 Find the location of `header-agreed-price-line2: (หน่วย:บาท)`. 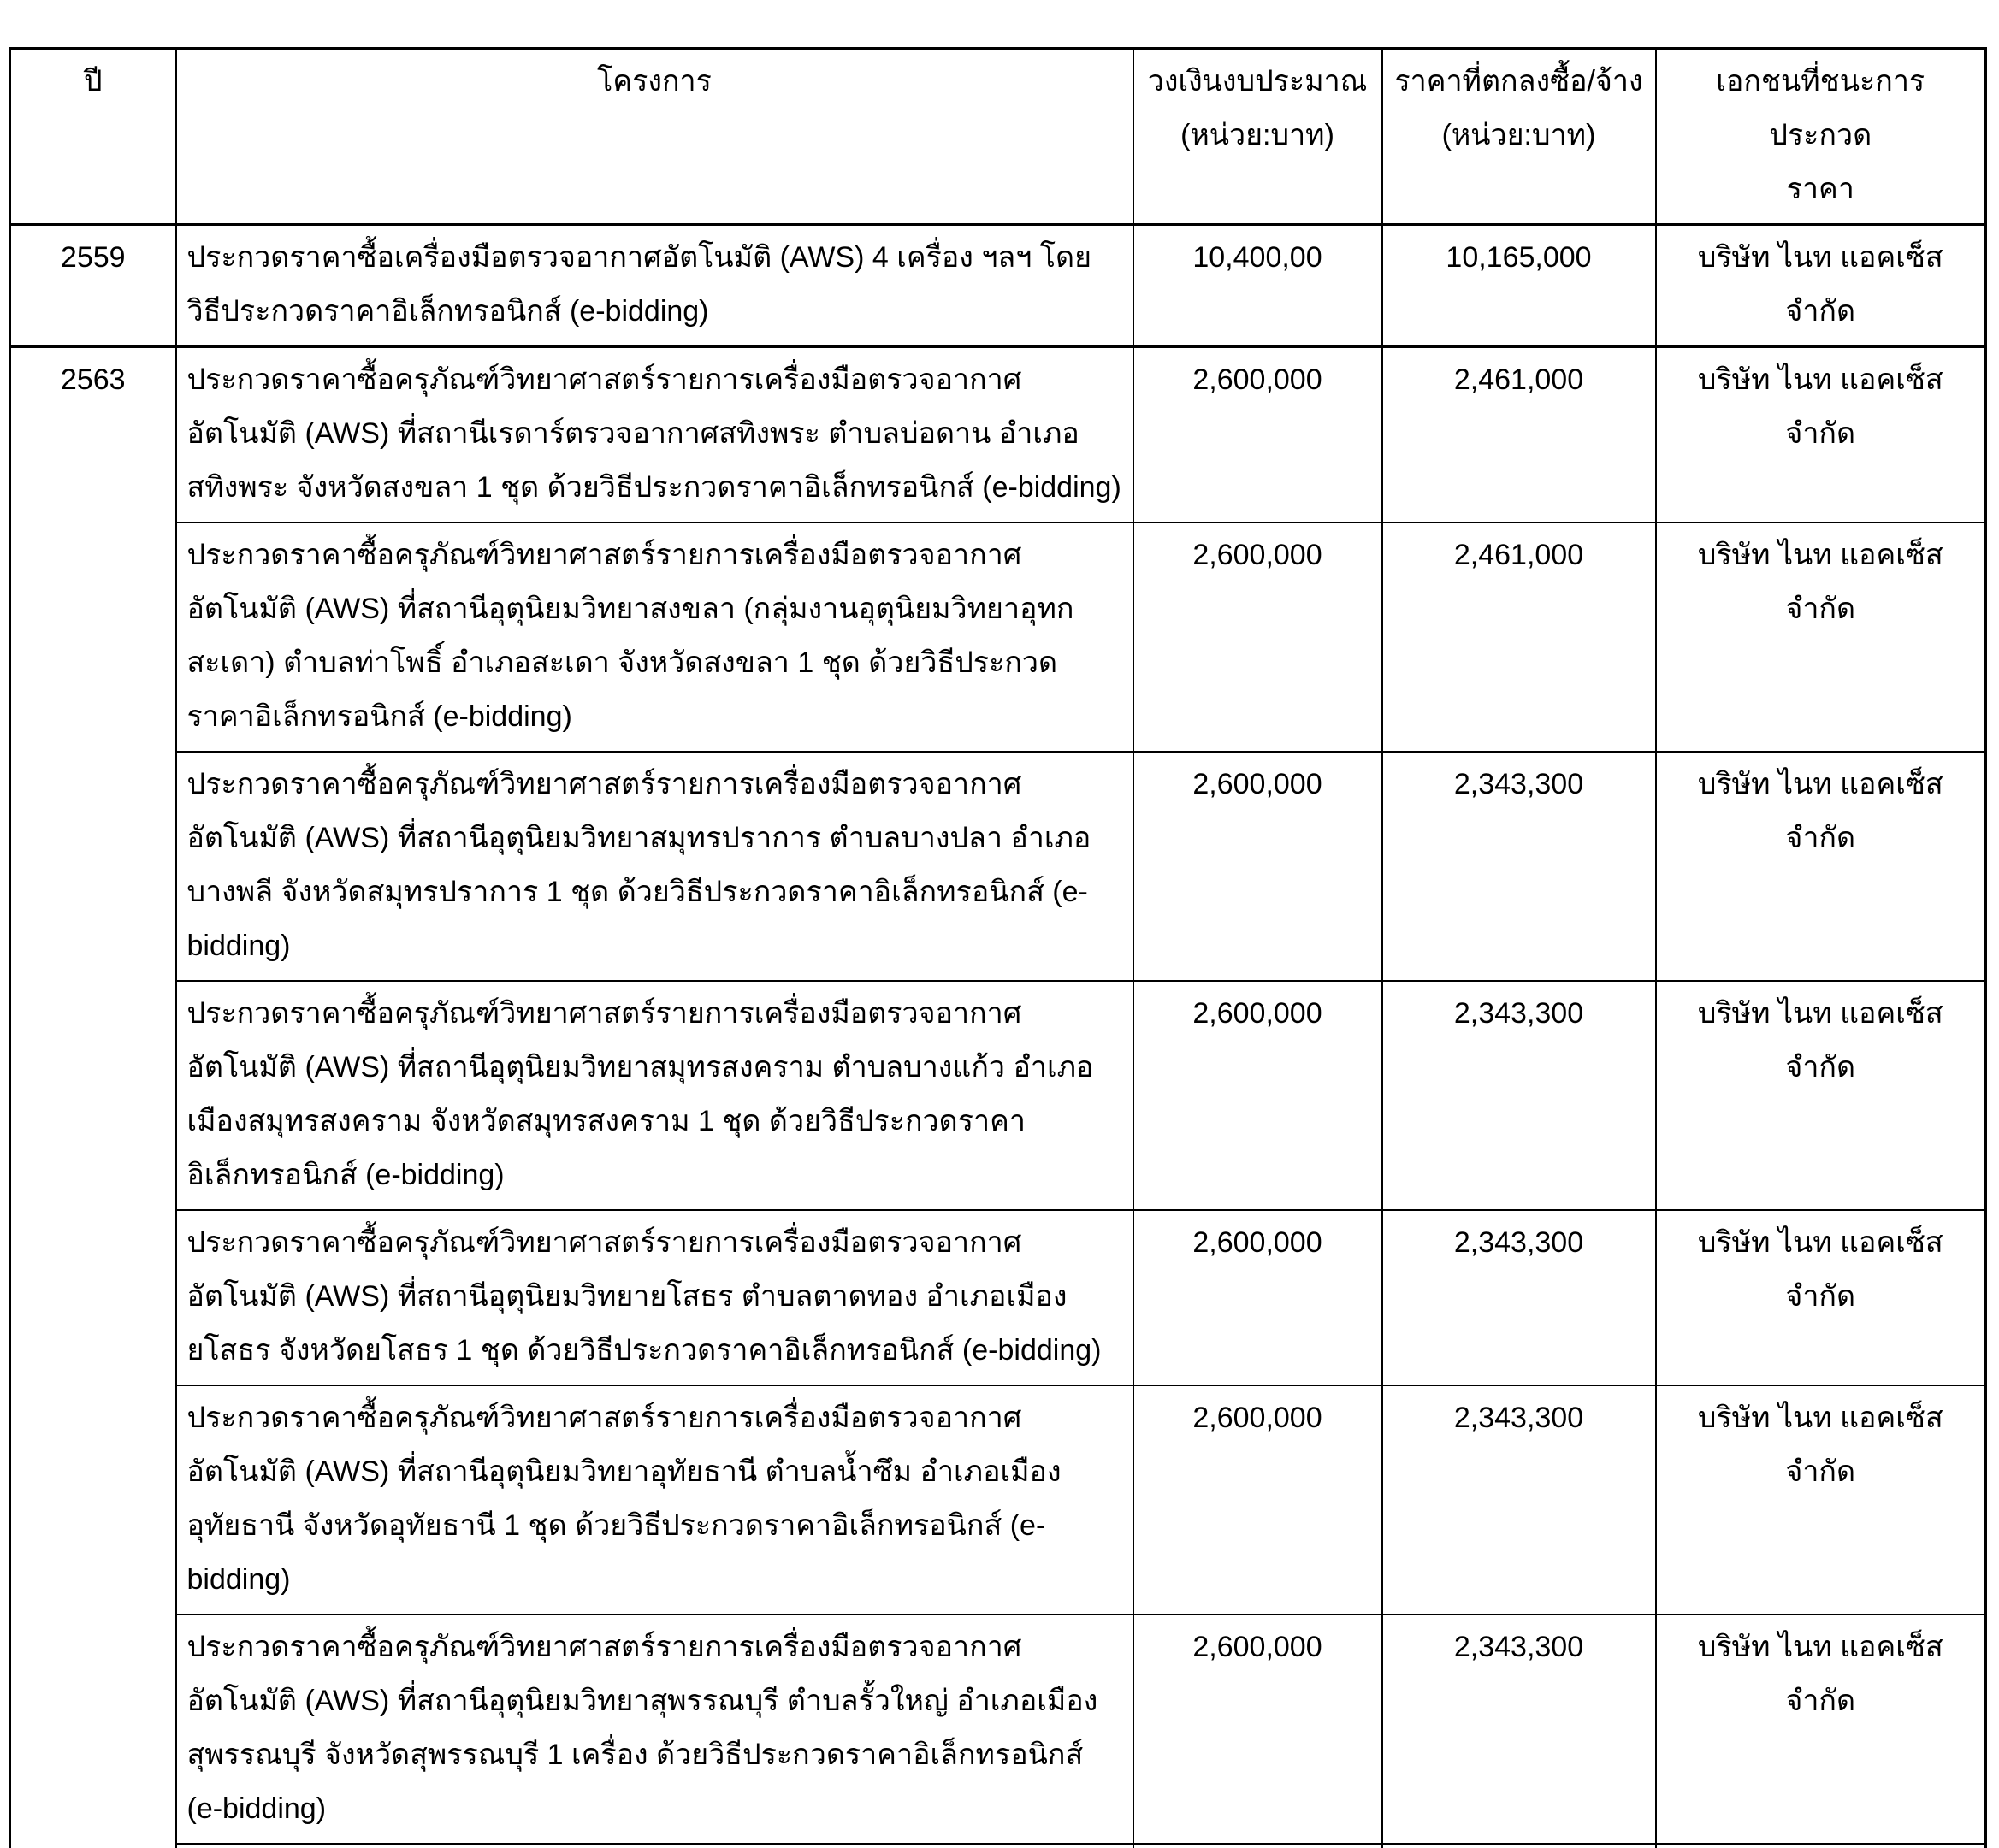

header-agreed-price-line2: (หน่วย:บาท) is located at coordinates (1518, 135).